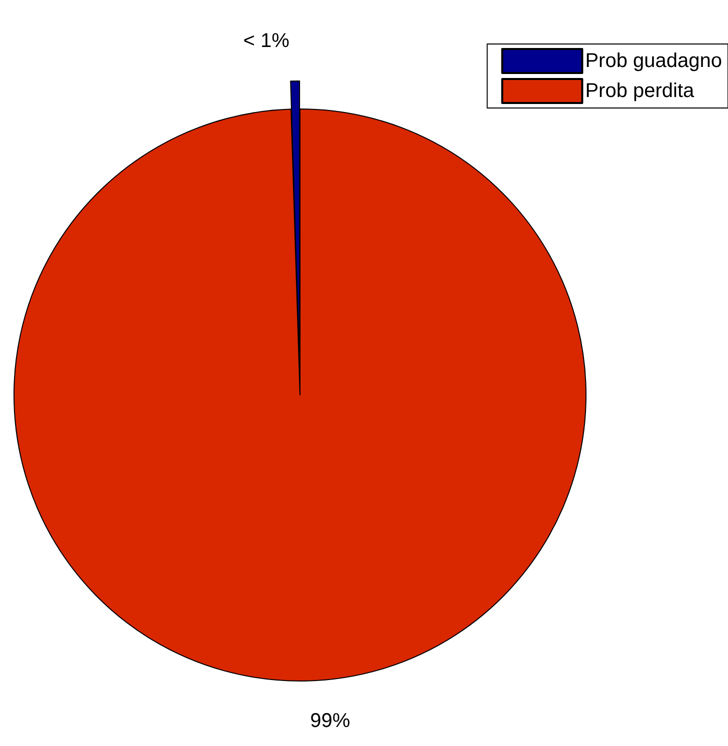 This screenshot has width=728, height=746. I want to click on data-label: 99%, so click(330, 721).